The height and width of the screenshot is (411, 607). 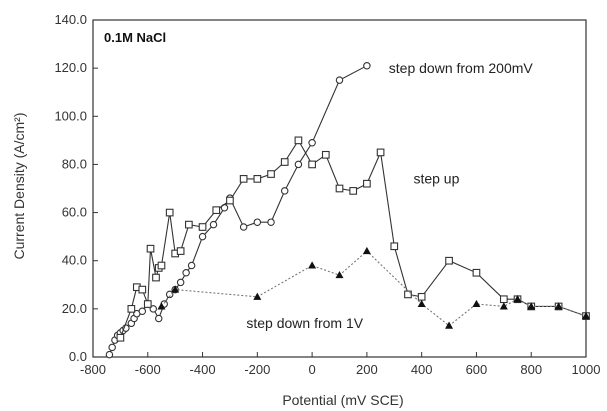 I want to click on y-tick-label: 120.0, so click(x=70, y=67).